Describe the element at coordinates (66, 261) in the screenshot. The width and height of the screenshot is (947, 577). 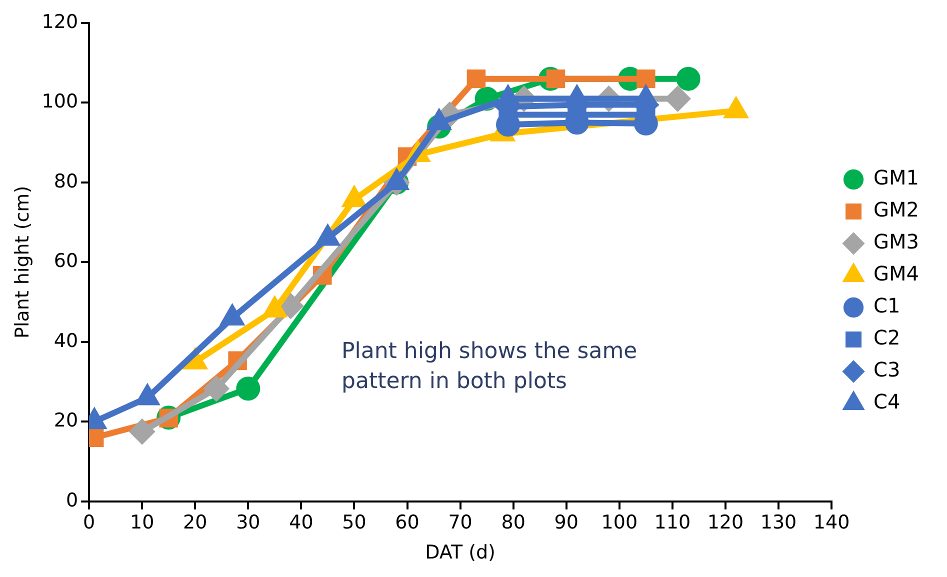
I see `y-tick-label: 60` at that location.